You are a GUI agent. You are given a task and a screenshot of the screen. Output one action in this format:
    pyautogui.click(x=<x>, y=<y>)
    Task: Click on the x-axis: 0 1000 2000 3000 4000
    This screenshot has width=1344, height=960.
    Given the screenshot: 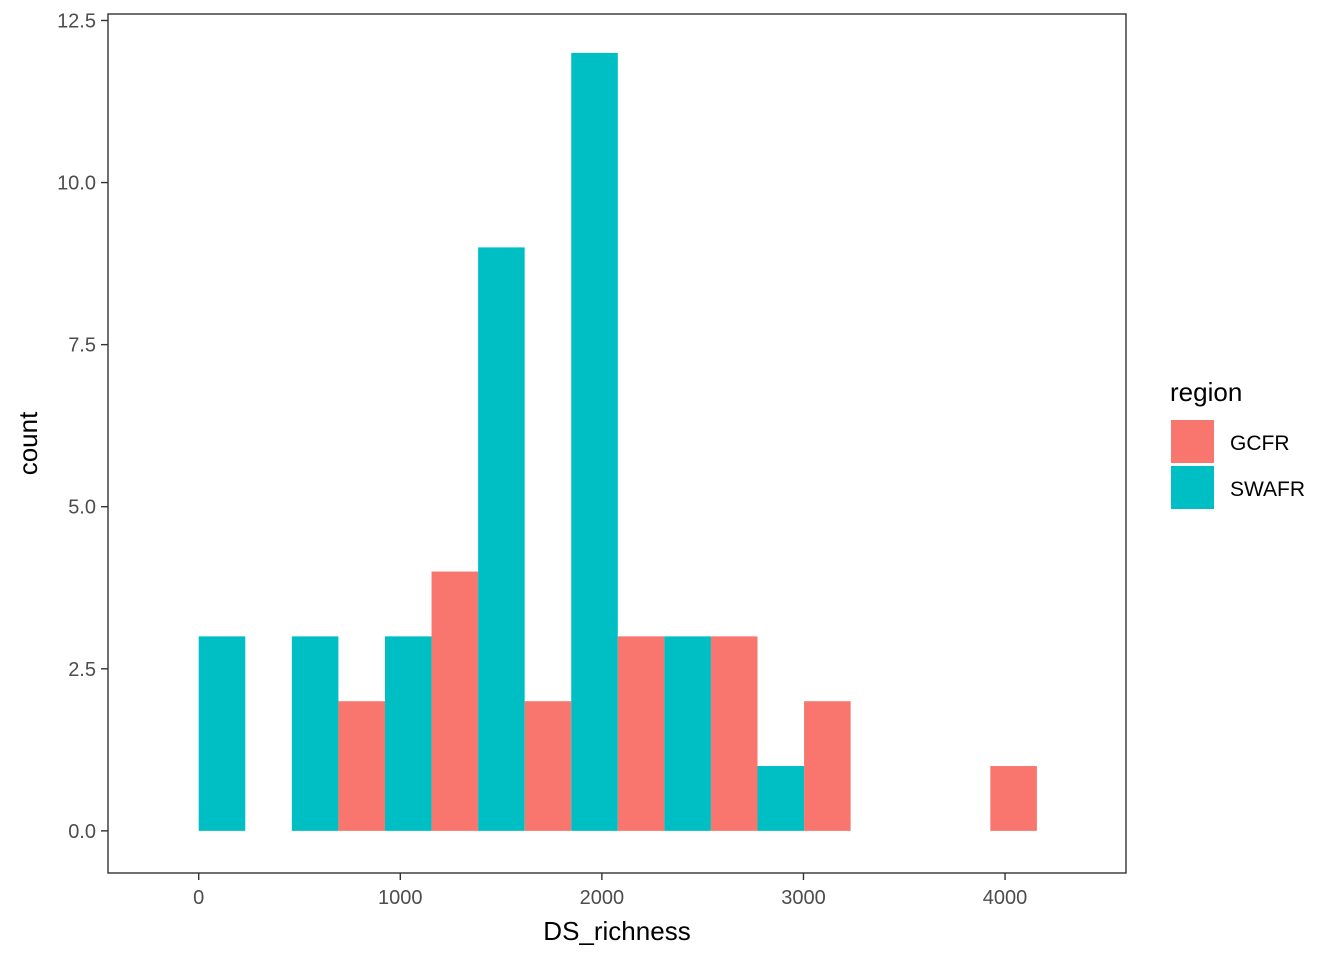 What is the action you would take?
    pyautogui.click(x=610, y=891)
    